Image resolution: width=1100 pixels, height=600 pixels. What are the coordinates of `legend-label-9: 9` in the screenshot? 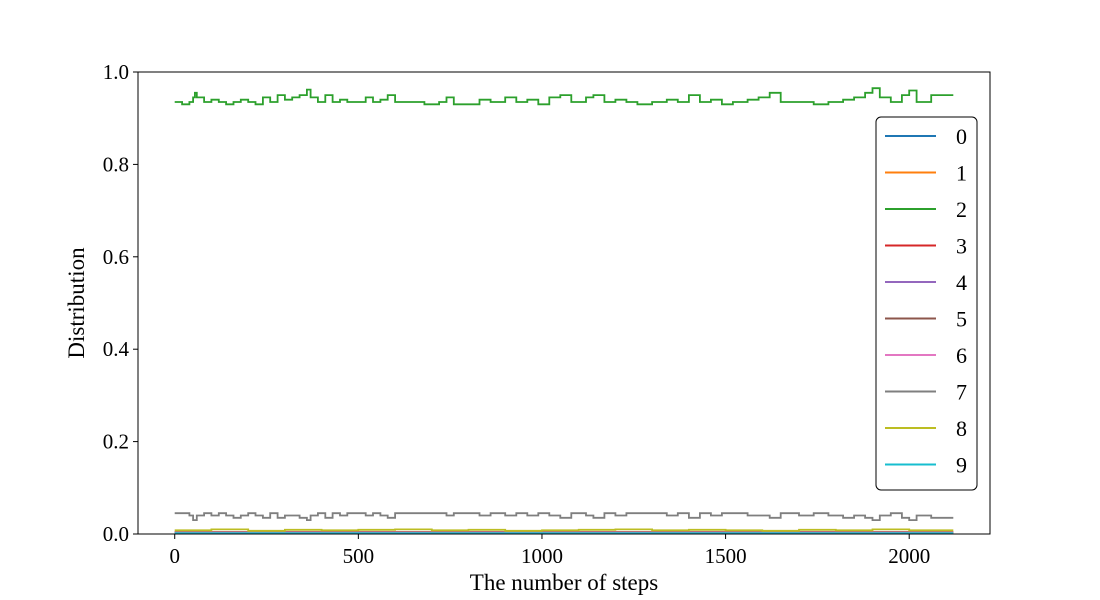 It's located at (961, 465).